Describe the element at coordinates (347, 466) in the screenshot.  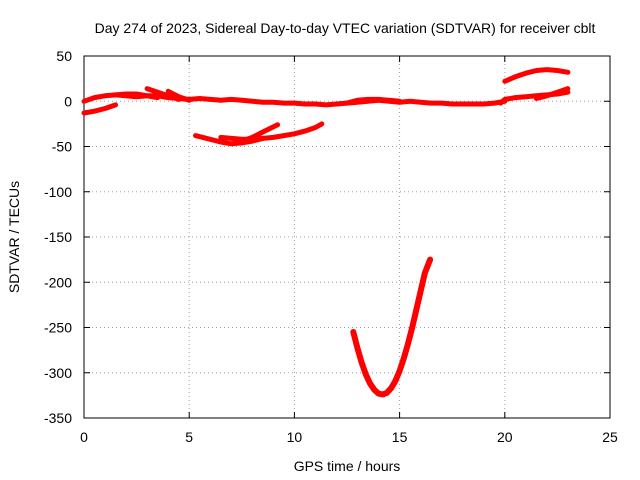
I see `x-axis-label: GPS time / hours` at that location.